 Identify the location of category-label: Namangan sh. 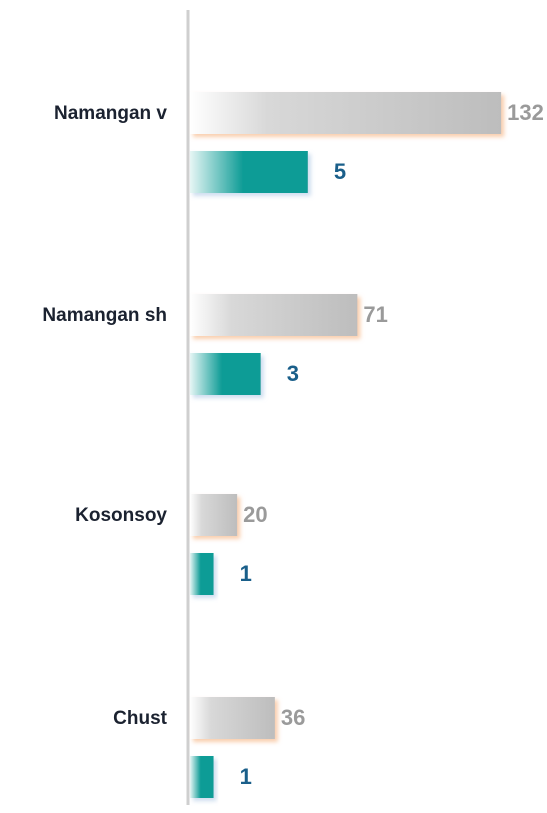
(104, 315).